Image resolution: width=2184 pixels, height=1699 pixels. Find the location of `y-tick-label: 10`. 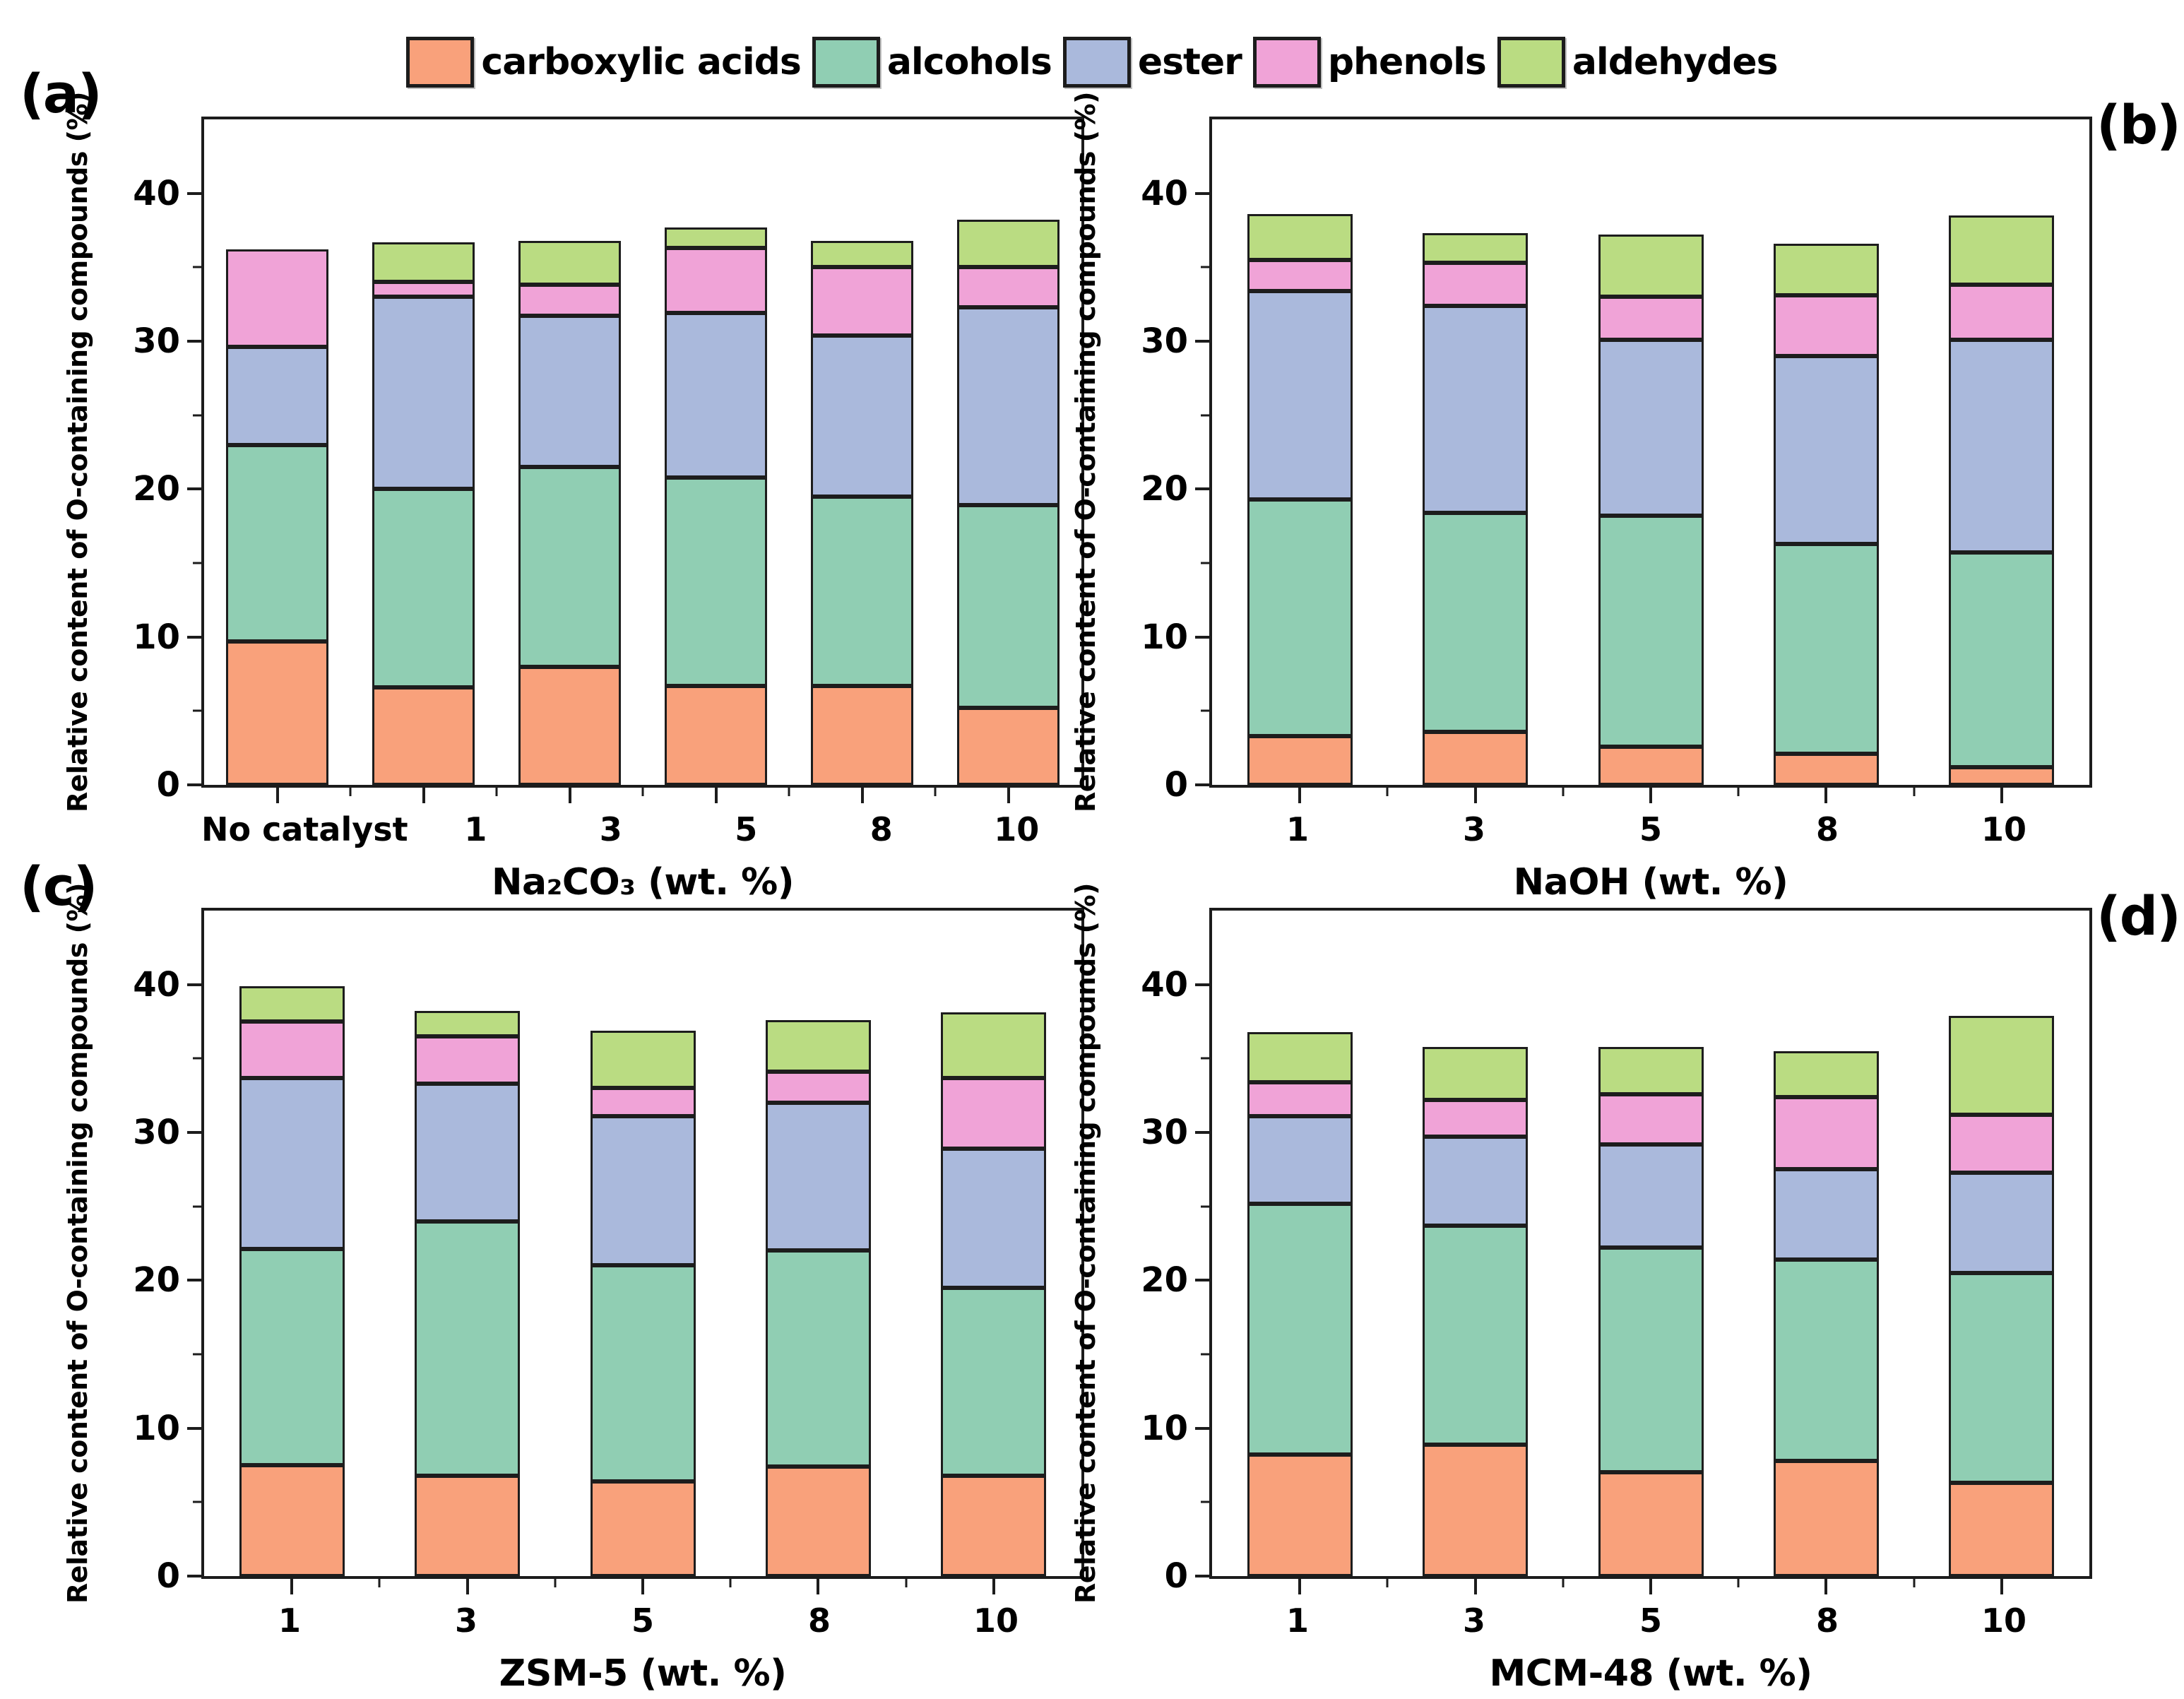

y-tick-label: 10 is located at coordinates (1164, 1428).